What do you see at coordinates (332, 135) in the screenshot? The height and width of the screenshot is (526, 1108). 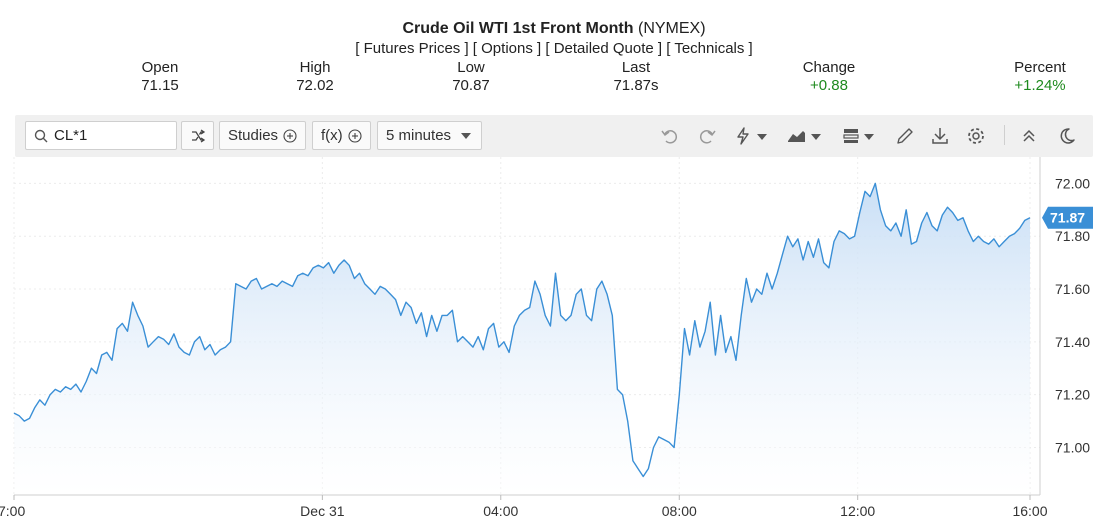 I see `fx-label: f(x)` at bounding box center [332, 135].